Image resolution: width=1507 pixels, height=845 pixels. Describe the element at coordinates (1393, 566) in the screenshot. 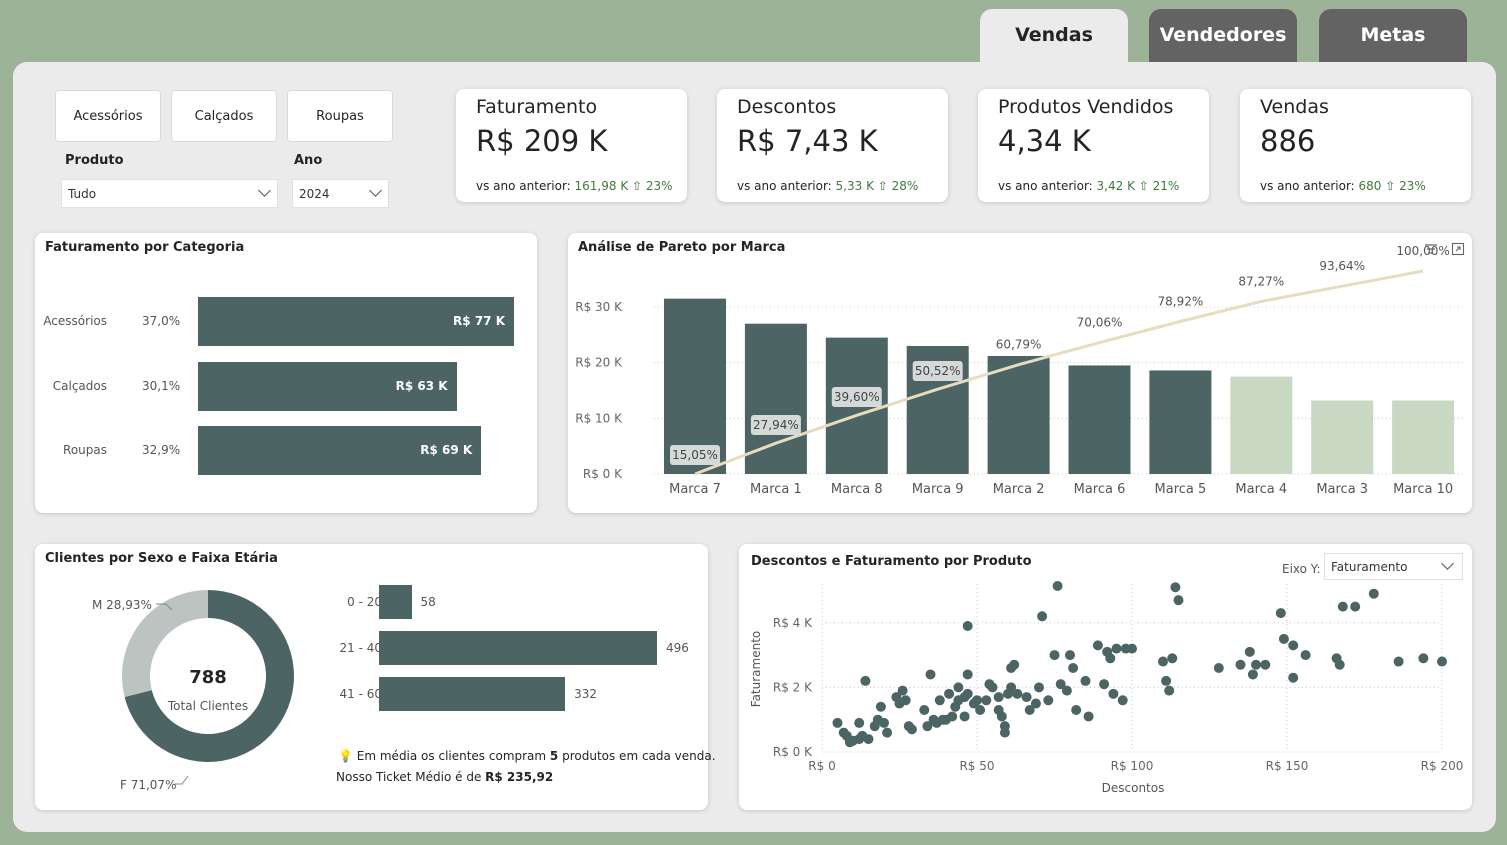

I see `eixo-y-dropdown: Faturamento` at that location.